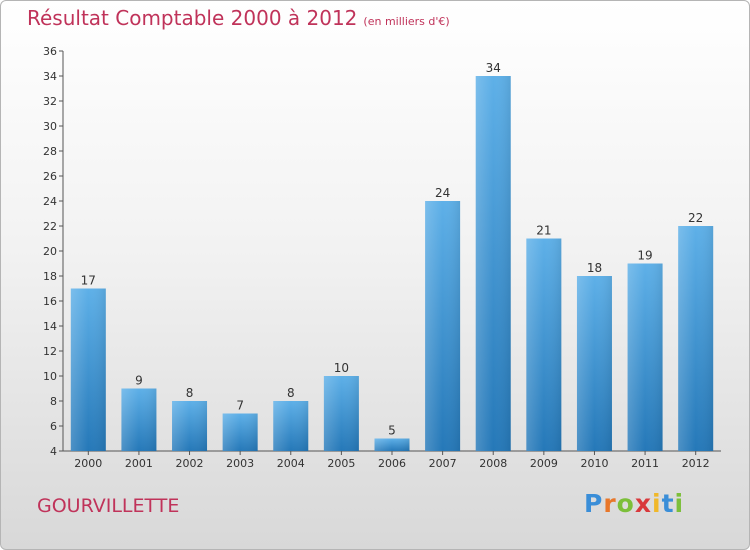 This screenshot has width=750, height=550. What do you see at coordinates (50, 251) in the screenshot?
I see `y-tick-label: 20` at bounding box center [50, 251].